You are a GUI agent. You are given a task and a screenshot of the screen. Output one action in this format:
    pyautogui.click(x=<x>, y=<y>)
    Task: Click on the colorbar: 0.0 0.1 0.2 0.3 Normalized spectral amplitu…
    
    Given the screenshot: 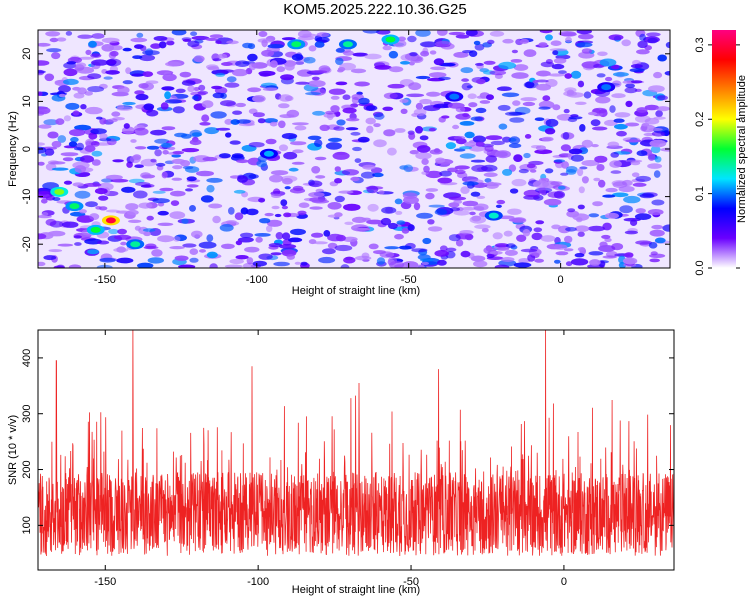 What is the action you would take?
    pyautogui.click(x=721, y=153)
    